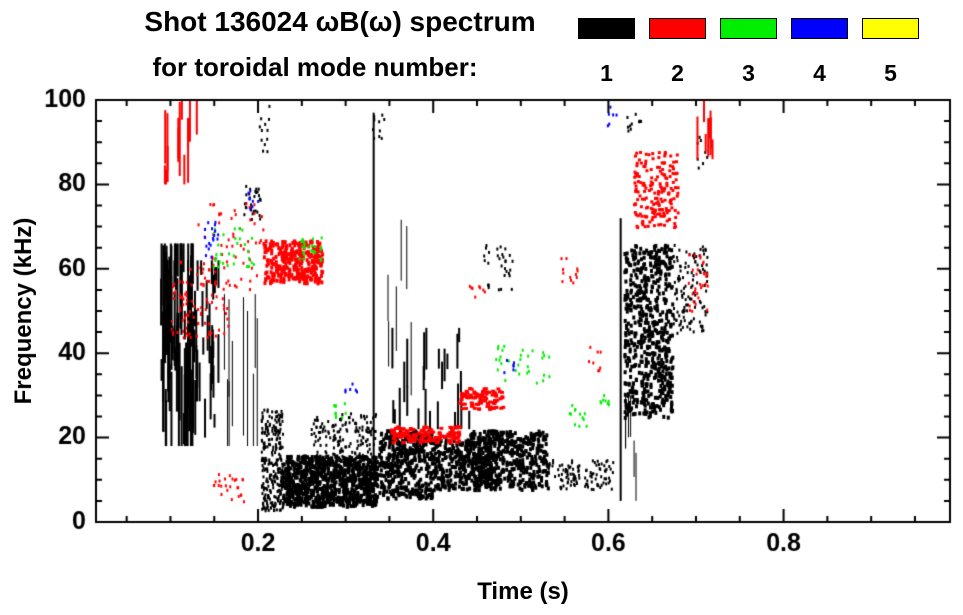 This screenshot has width=963, height=615. Describe the element at coordinates (763, 53) in the screenshot. I see `mode-number-legend: 1 2 3 4 5` at that location.